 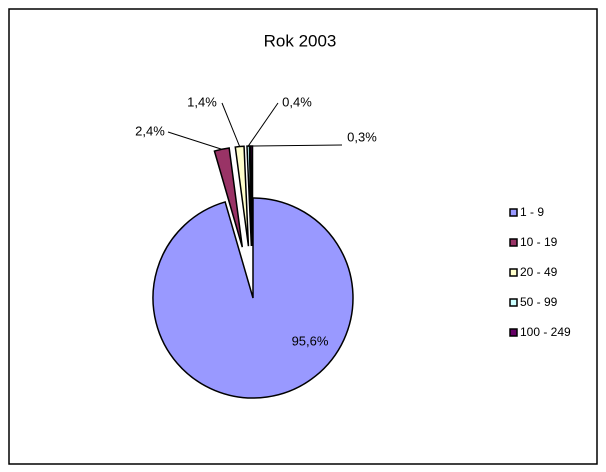 What do you see at coordinates (253, 298) in the screenshot?
I see `pie-slice` at bounding box center [253, 298].